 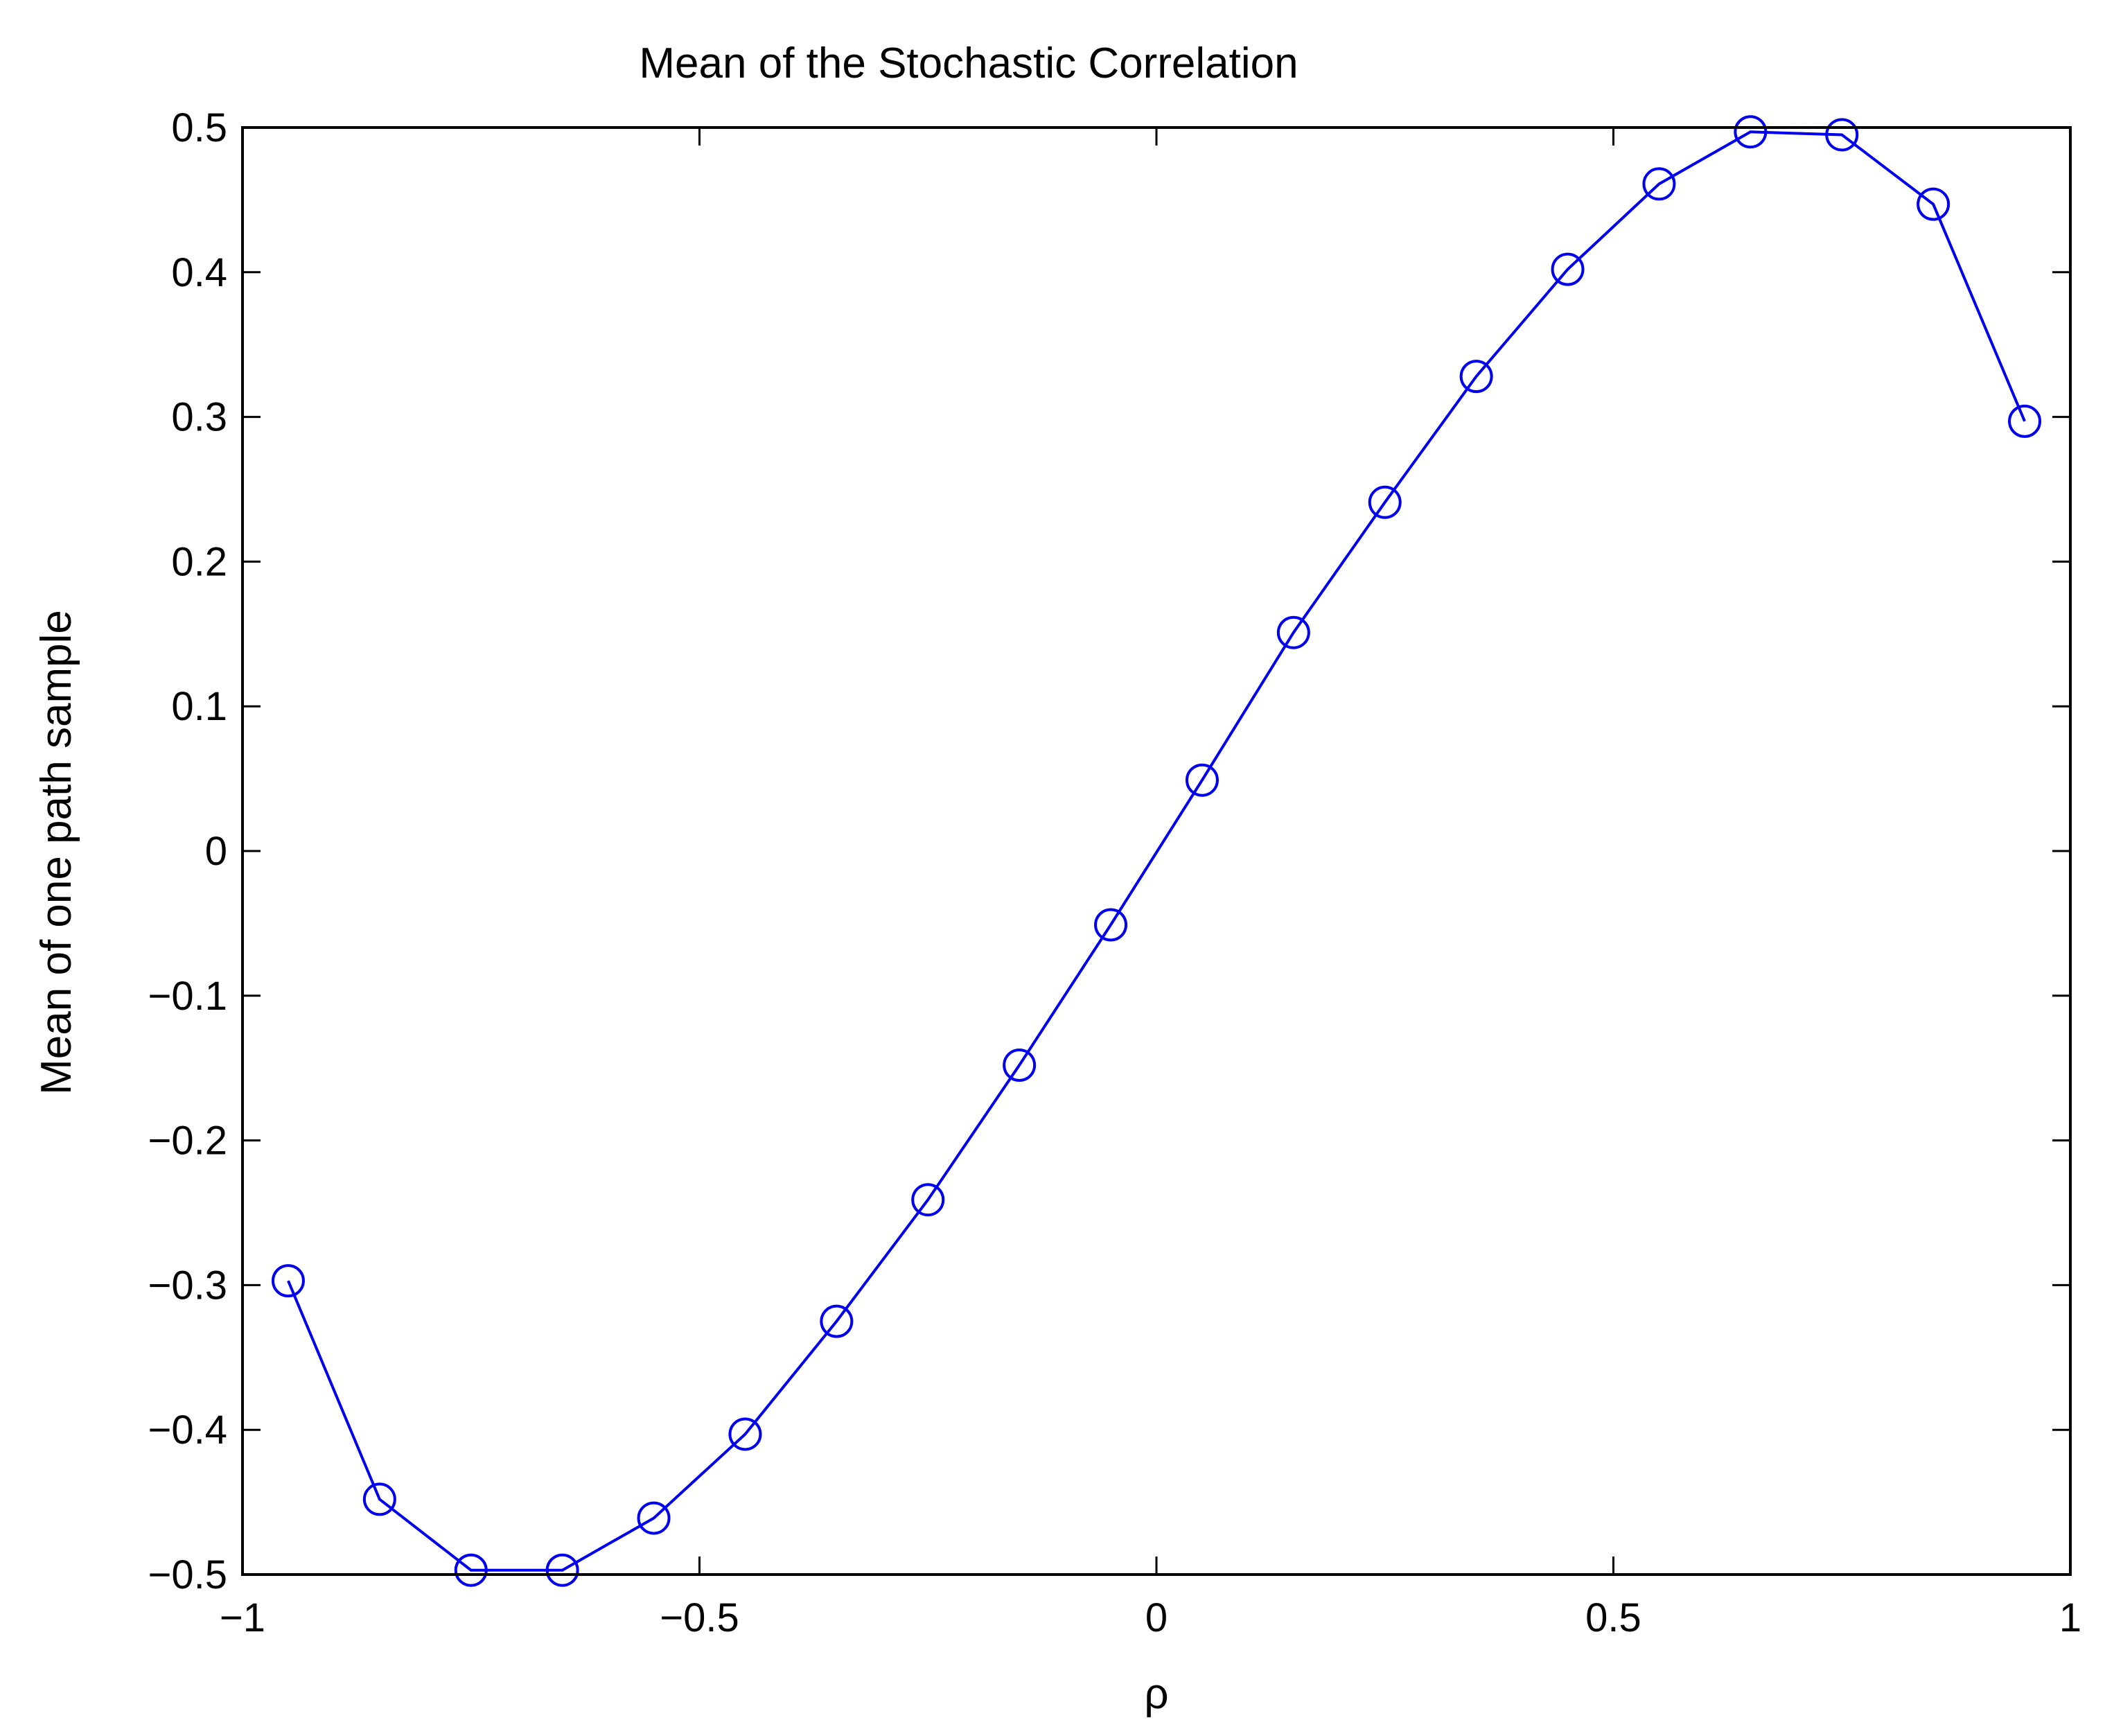 I want to click on y-tick-label: 0.2, so click(x=199, y=561).